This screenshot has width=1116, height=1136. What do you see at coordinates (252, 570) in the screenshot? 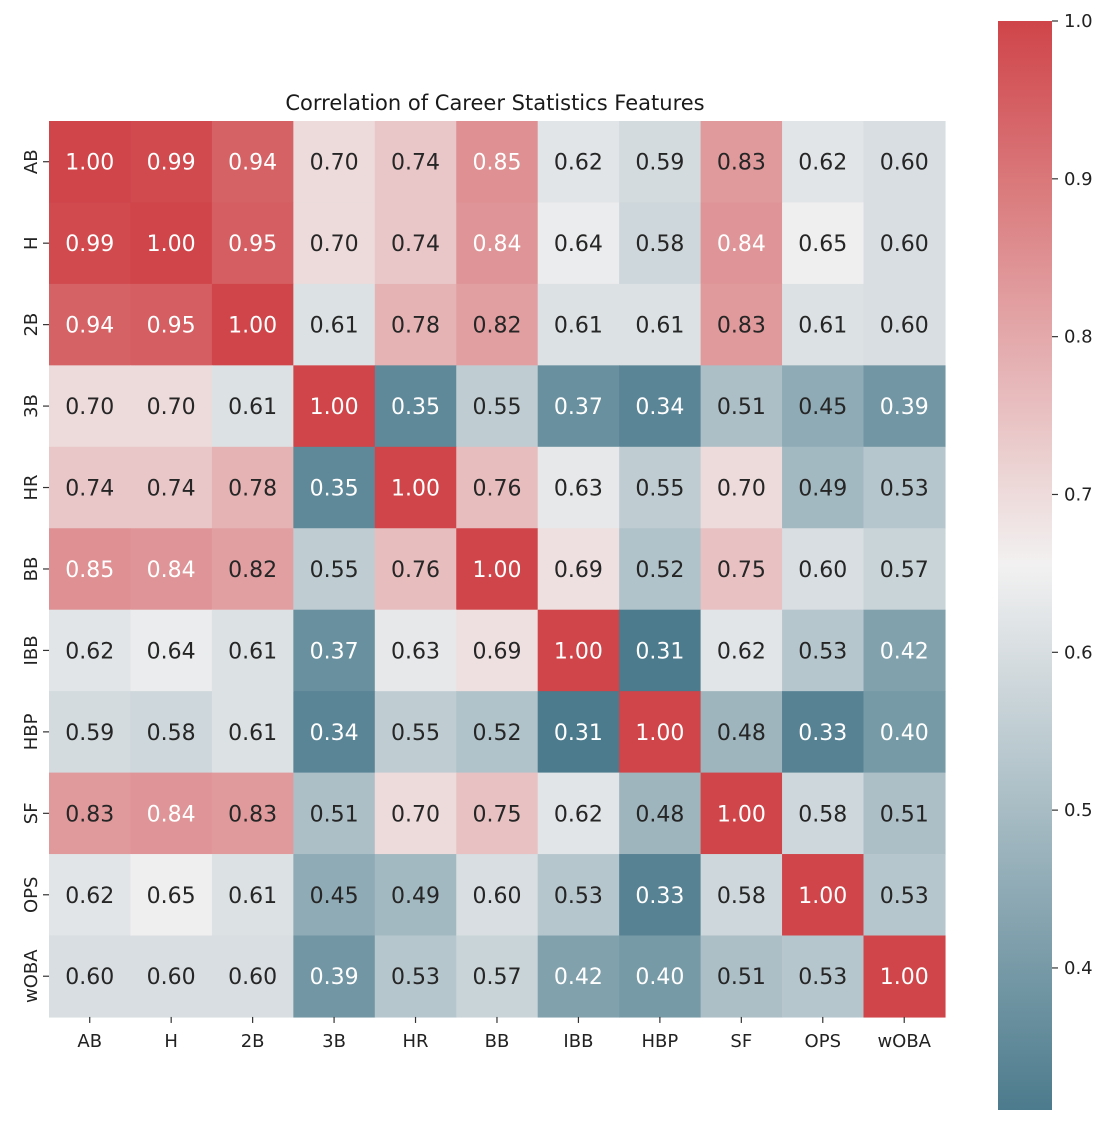
I see `cell-value-label: 0.82` at bounding box center [252, 570].